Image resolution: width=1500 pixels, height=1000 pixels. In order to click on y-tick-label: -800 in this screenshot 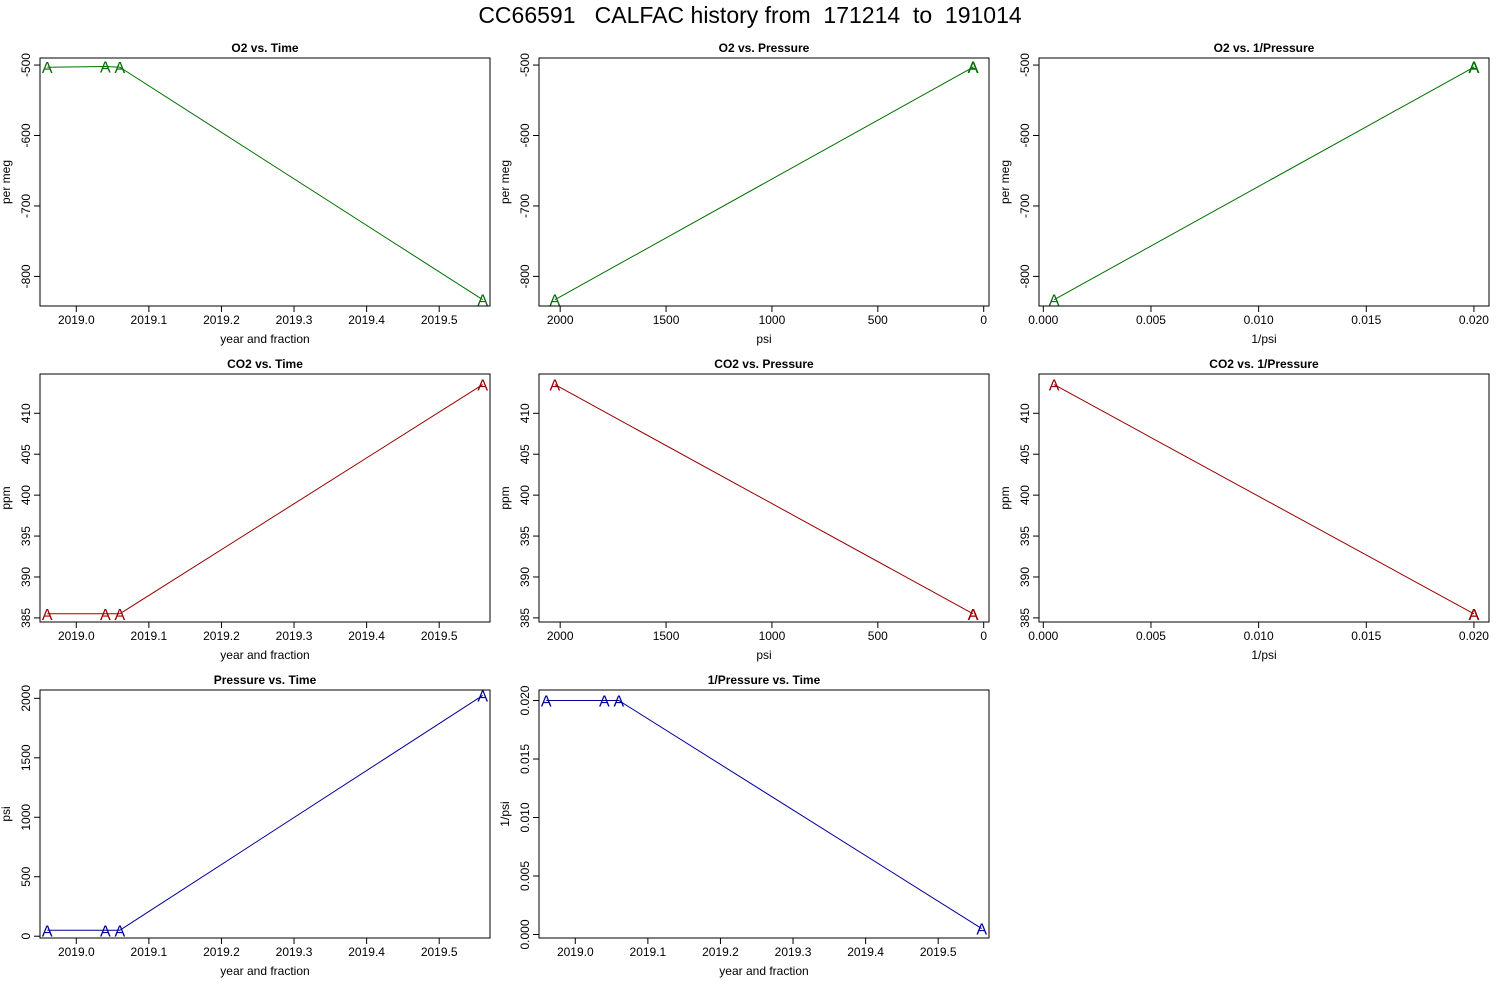, I will do `click(525, 276)`.